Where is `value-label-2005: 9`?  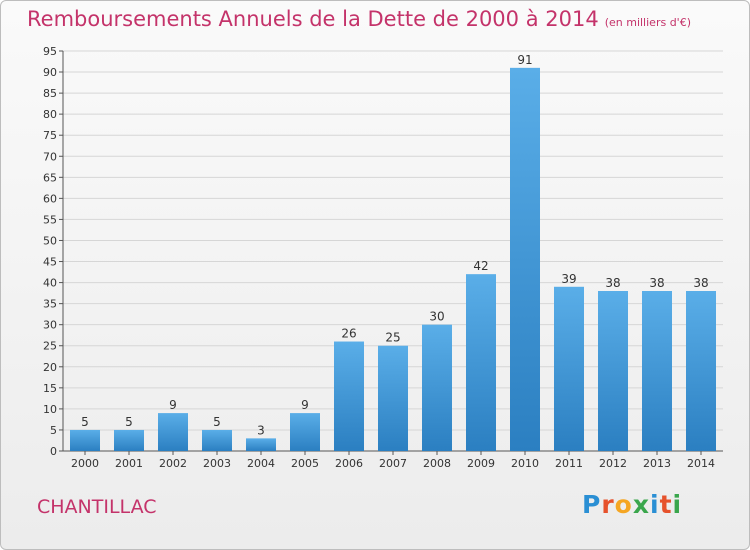
value-label-2005: 9 is located at coordinates (305, 405).